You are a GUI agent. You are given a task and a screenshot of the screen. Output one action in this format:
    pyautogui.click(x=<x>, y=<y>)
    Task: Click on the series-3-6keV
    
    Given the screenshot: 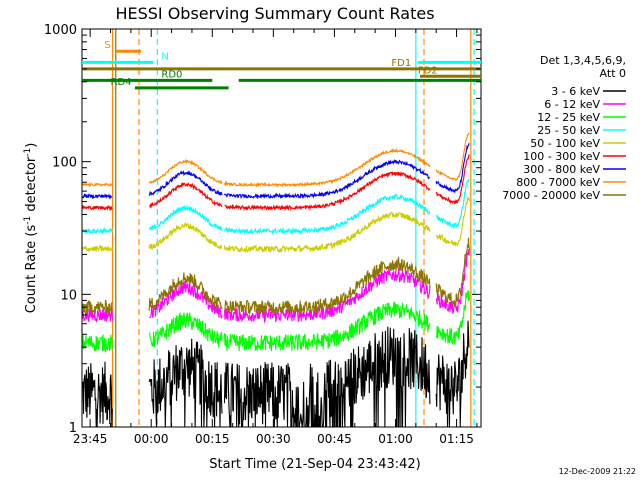 What is the action you would take?
    pyautogui.click(x=275, y=374)
    